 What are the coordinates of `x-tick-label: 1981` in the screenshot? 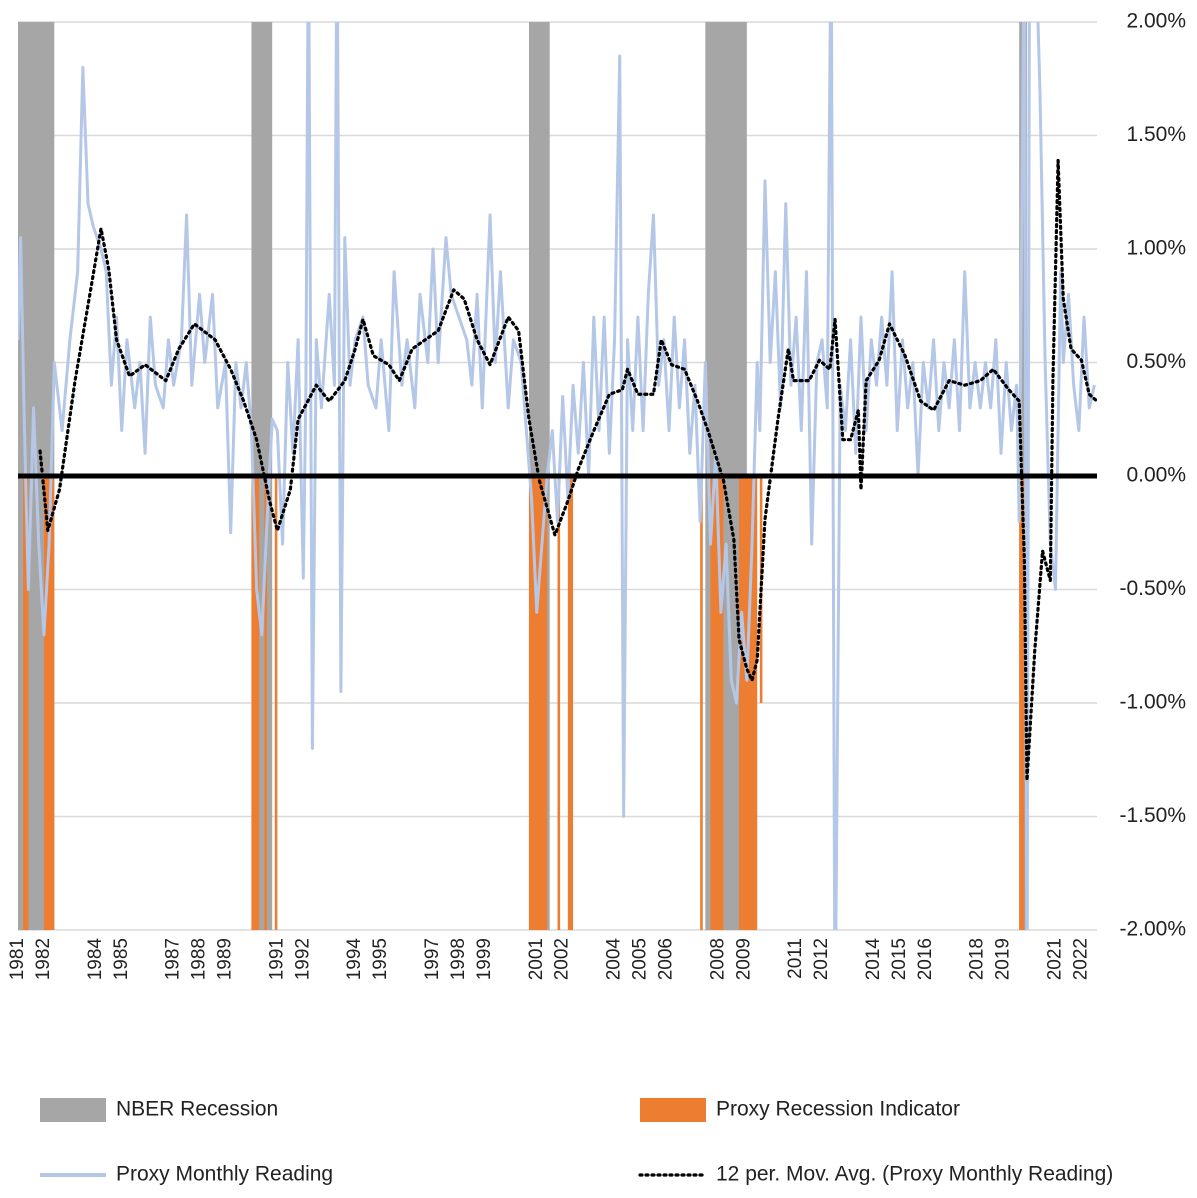 It's located at (17, 959).